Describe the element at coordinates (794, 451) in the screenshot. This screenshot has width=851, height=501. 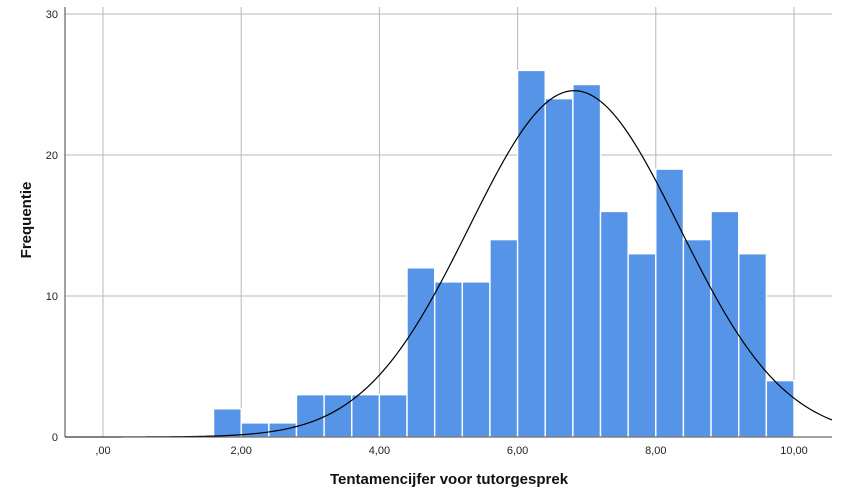
I see `x-tick-label: 10,00` at that location.